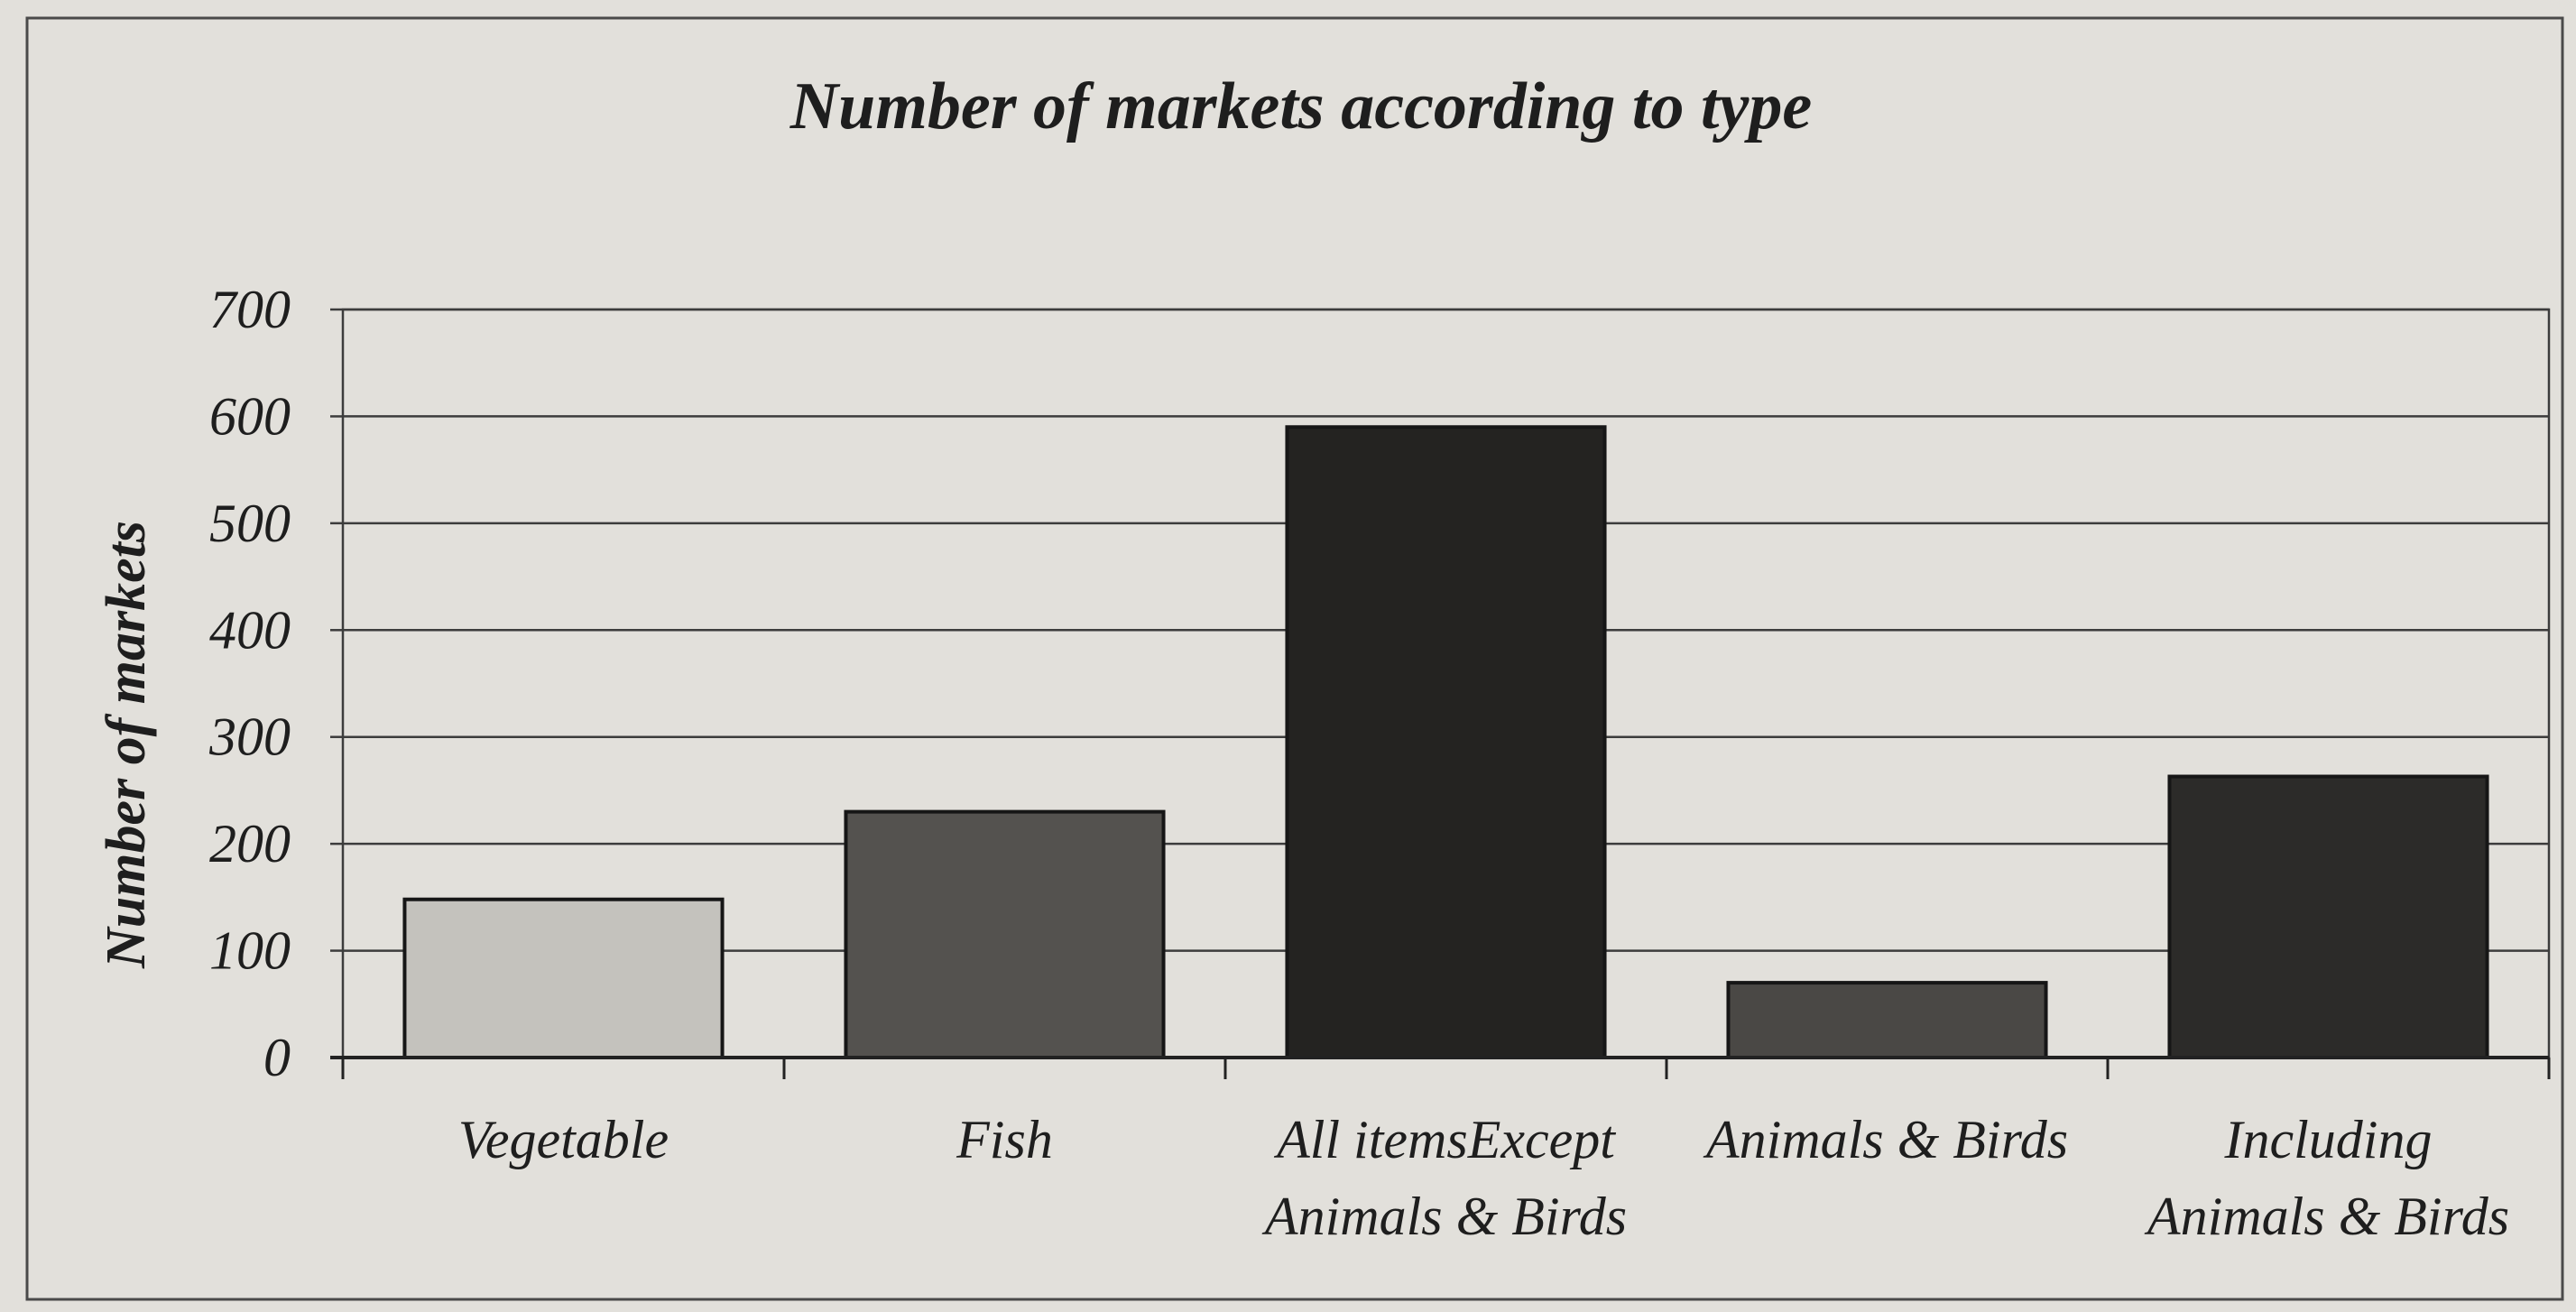 The height and width of the screenshot is (1312, 2576). What do you see at coordinates (127, 745) in the screenshot?
I see `y-axis-title: Number of markets` at bounding box center [127, 745].